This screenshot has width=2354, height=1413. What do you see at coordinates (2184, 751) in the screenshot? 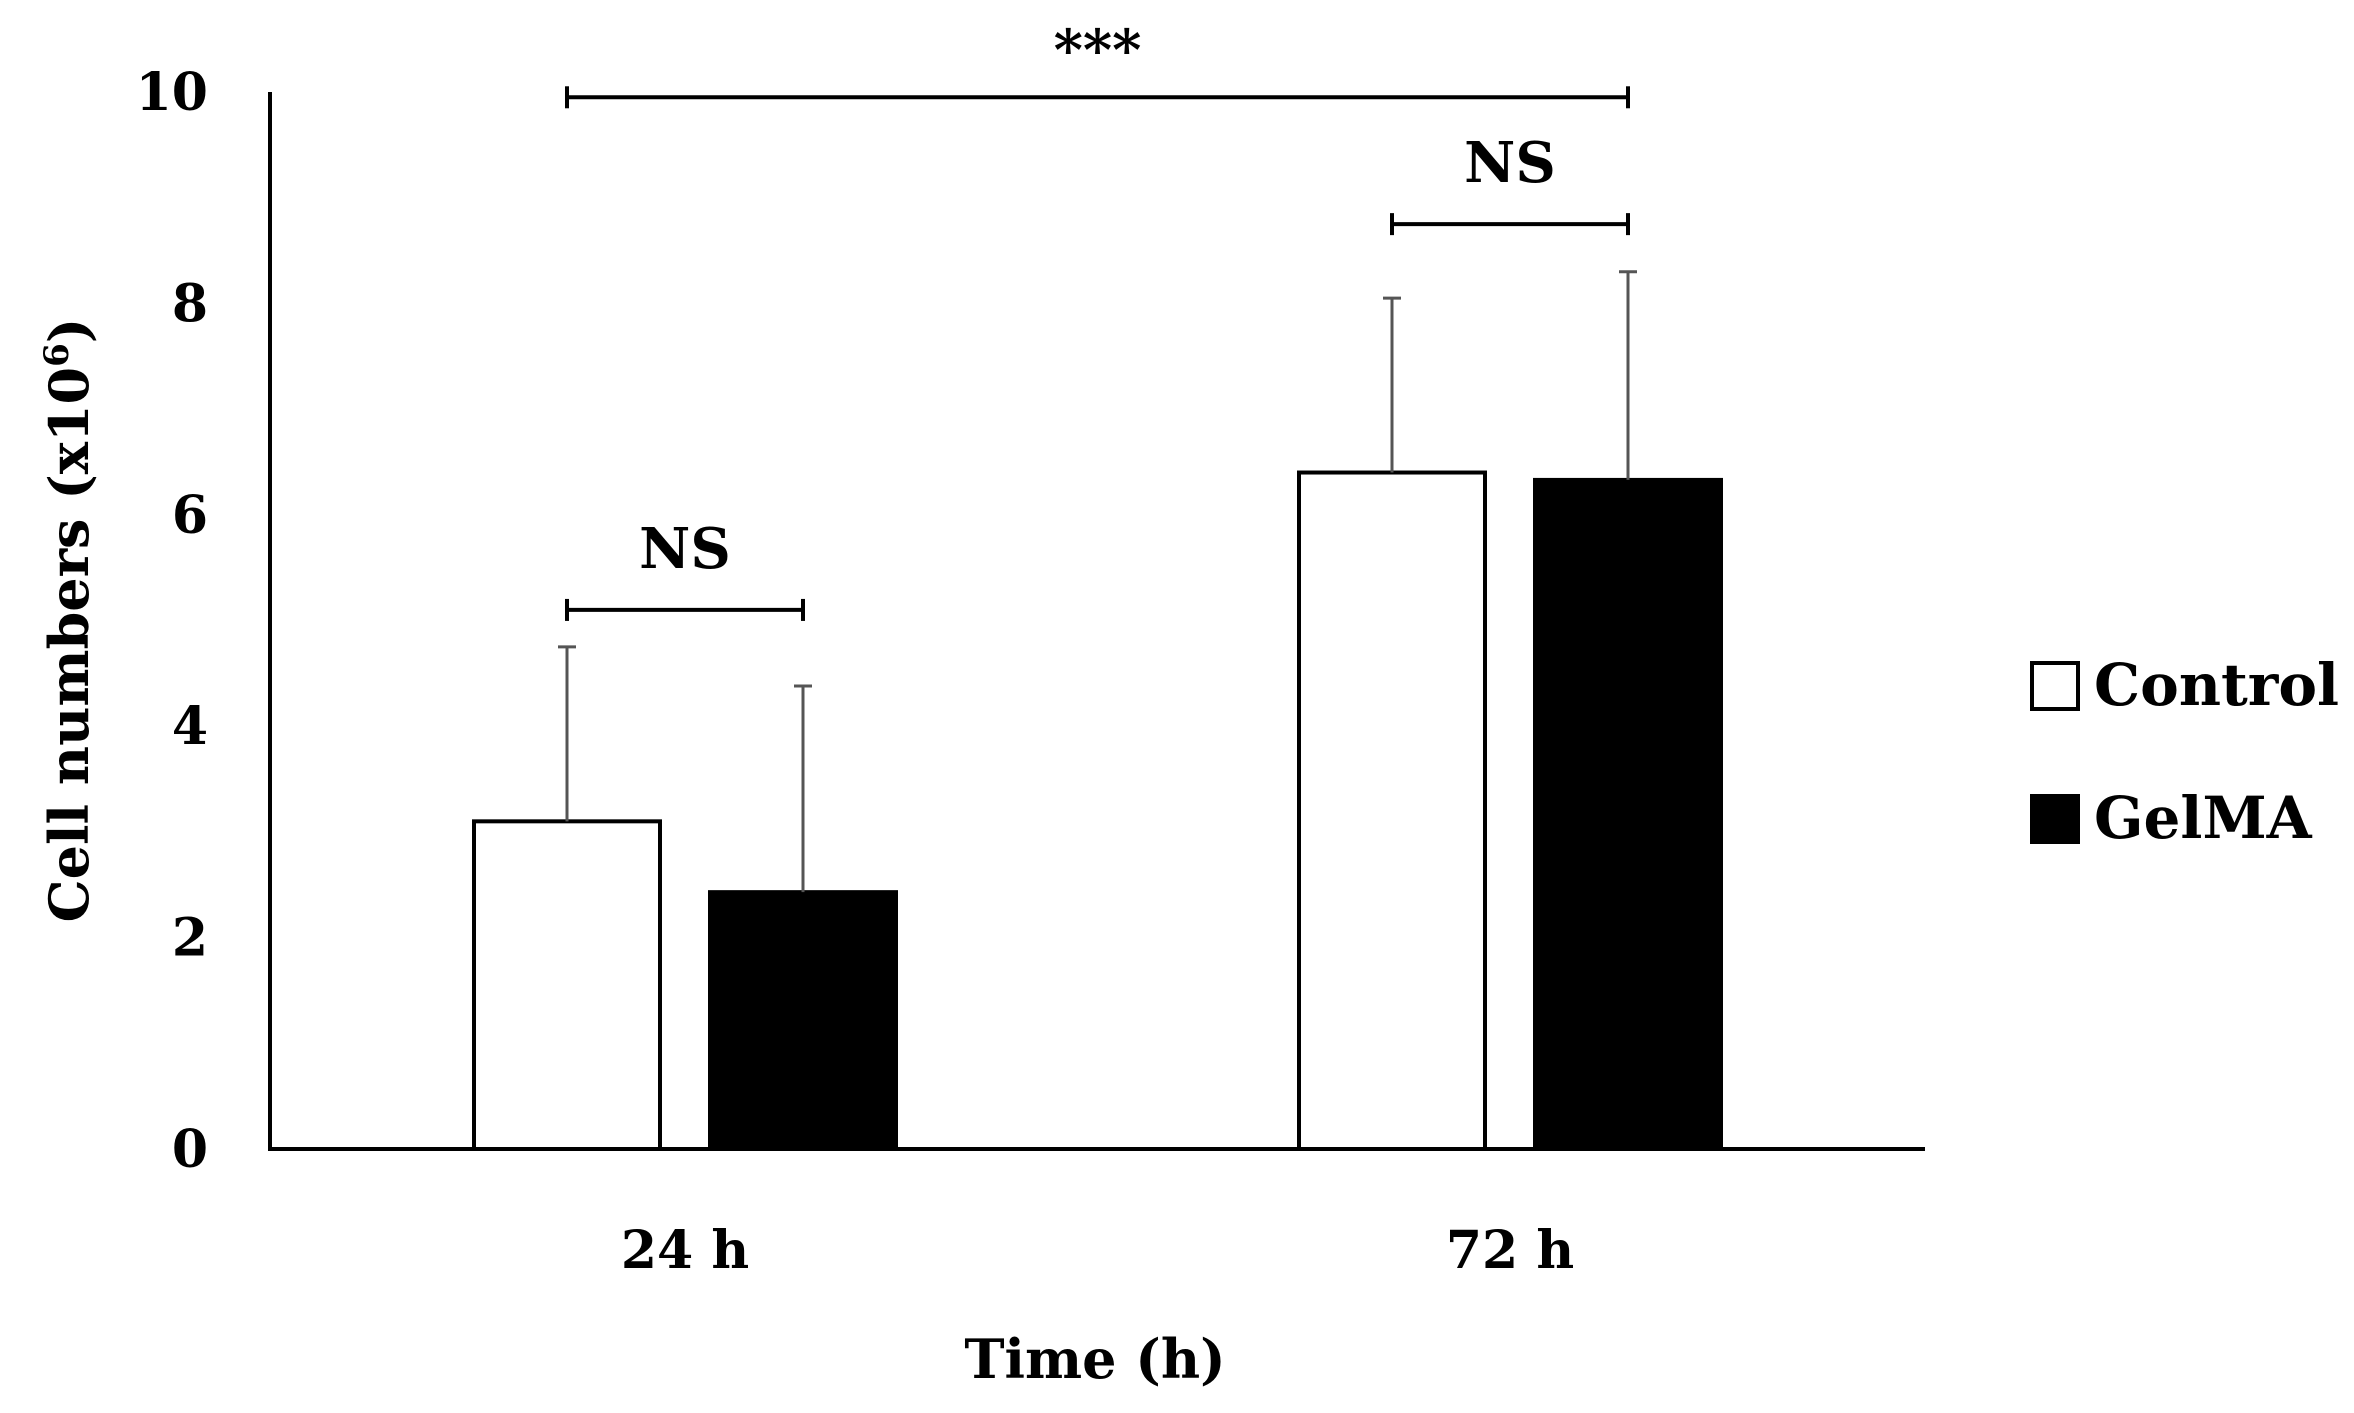
I see `legend: Control GelMA` at bounding box center [2184, 751].